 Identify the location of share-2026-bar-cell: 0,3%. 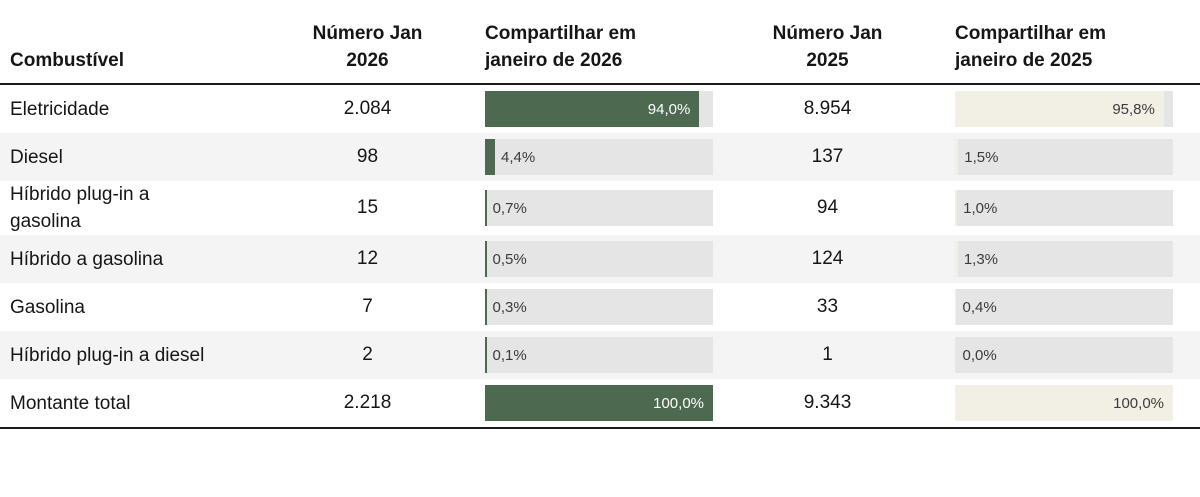
(600, 307).